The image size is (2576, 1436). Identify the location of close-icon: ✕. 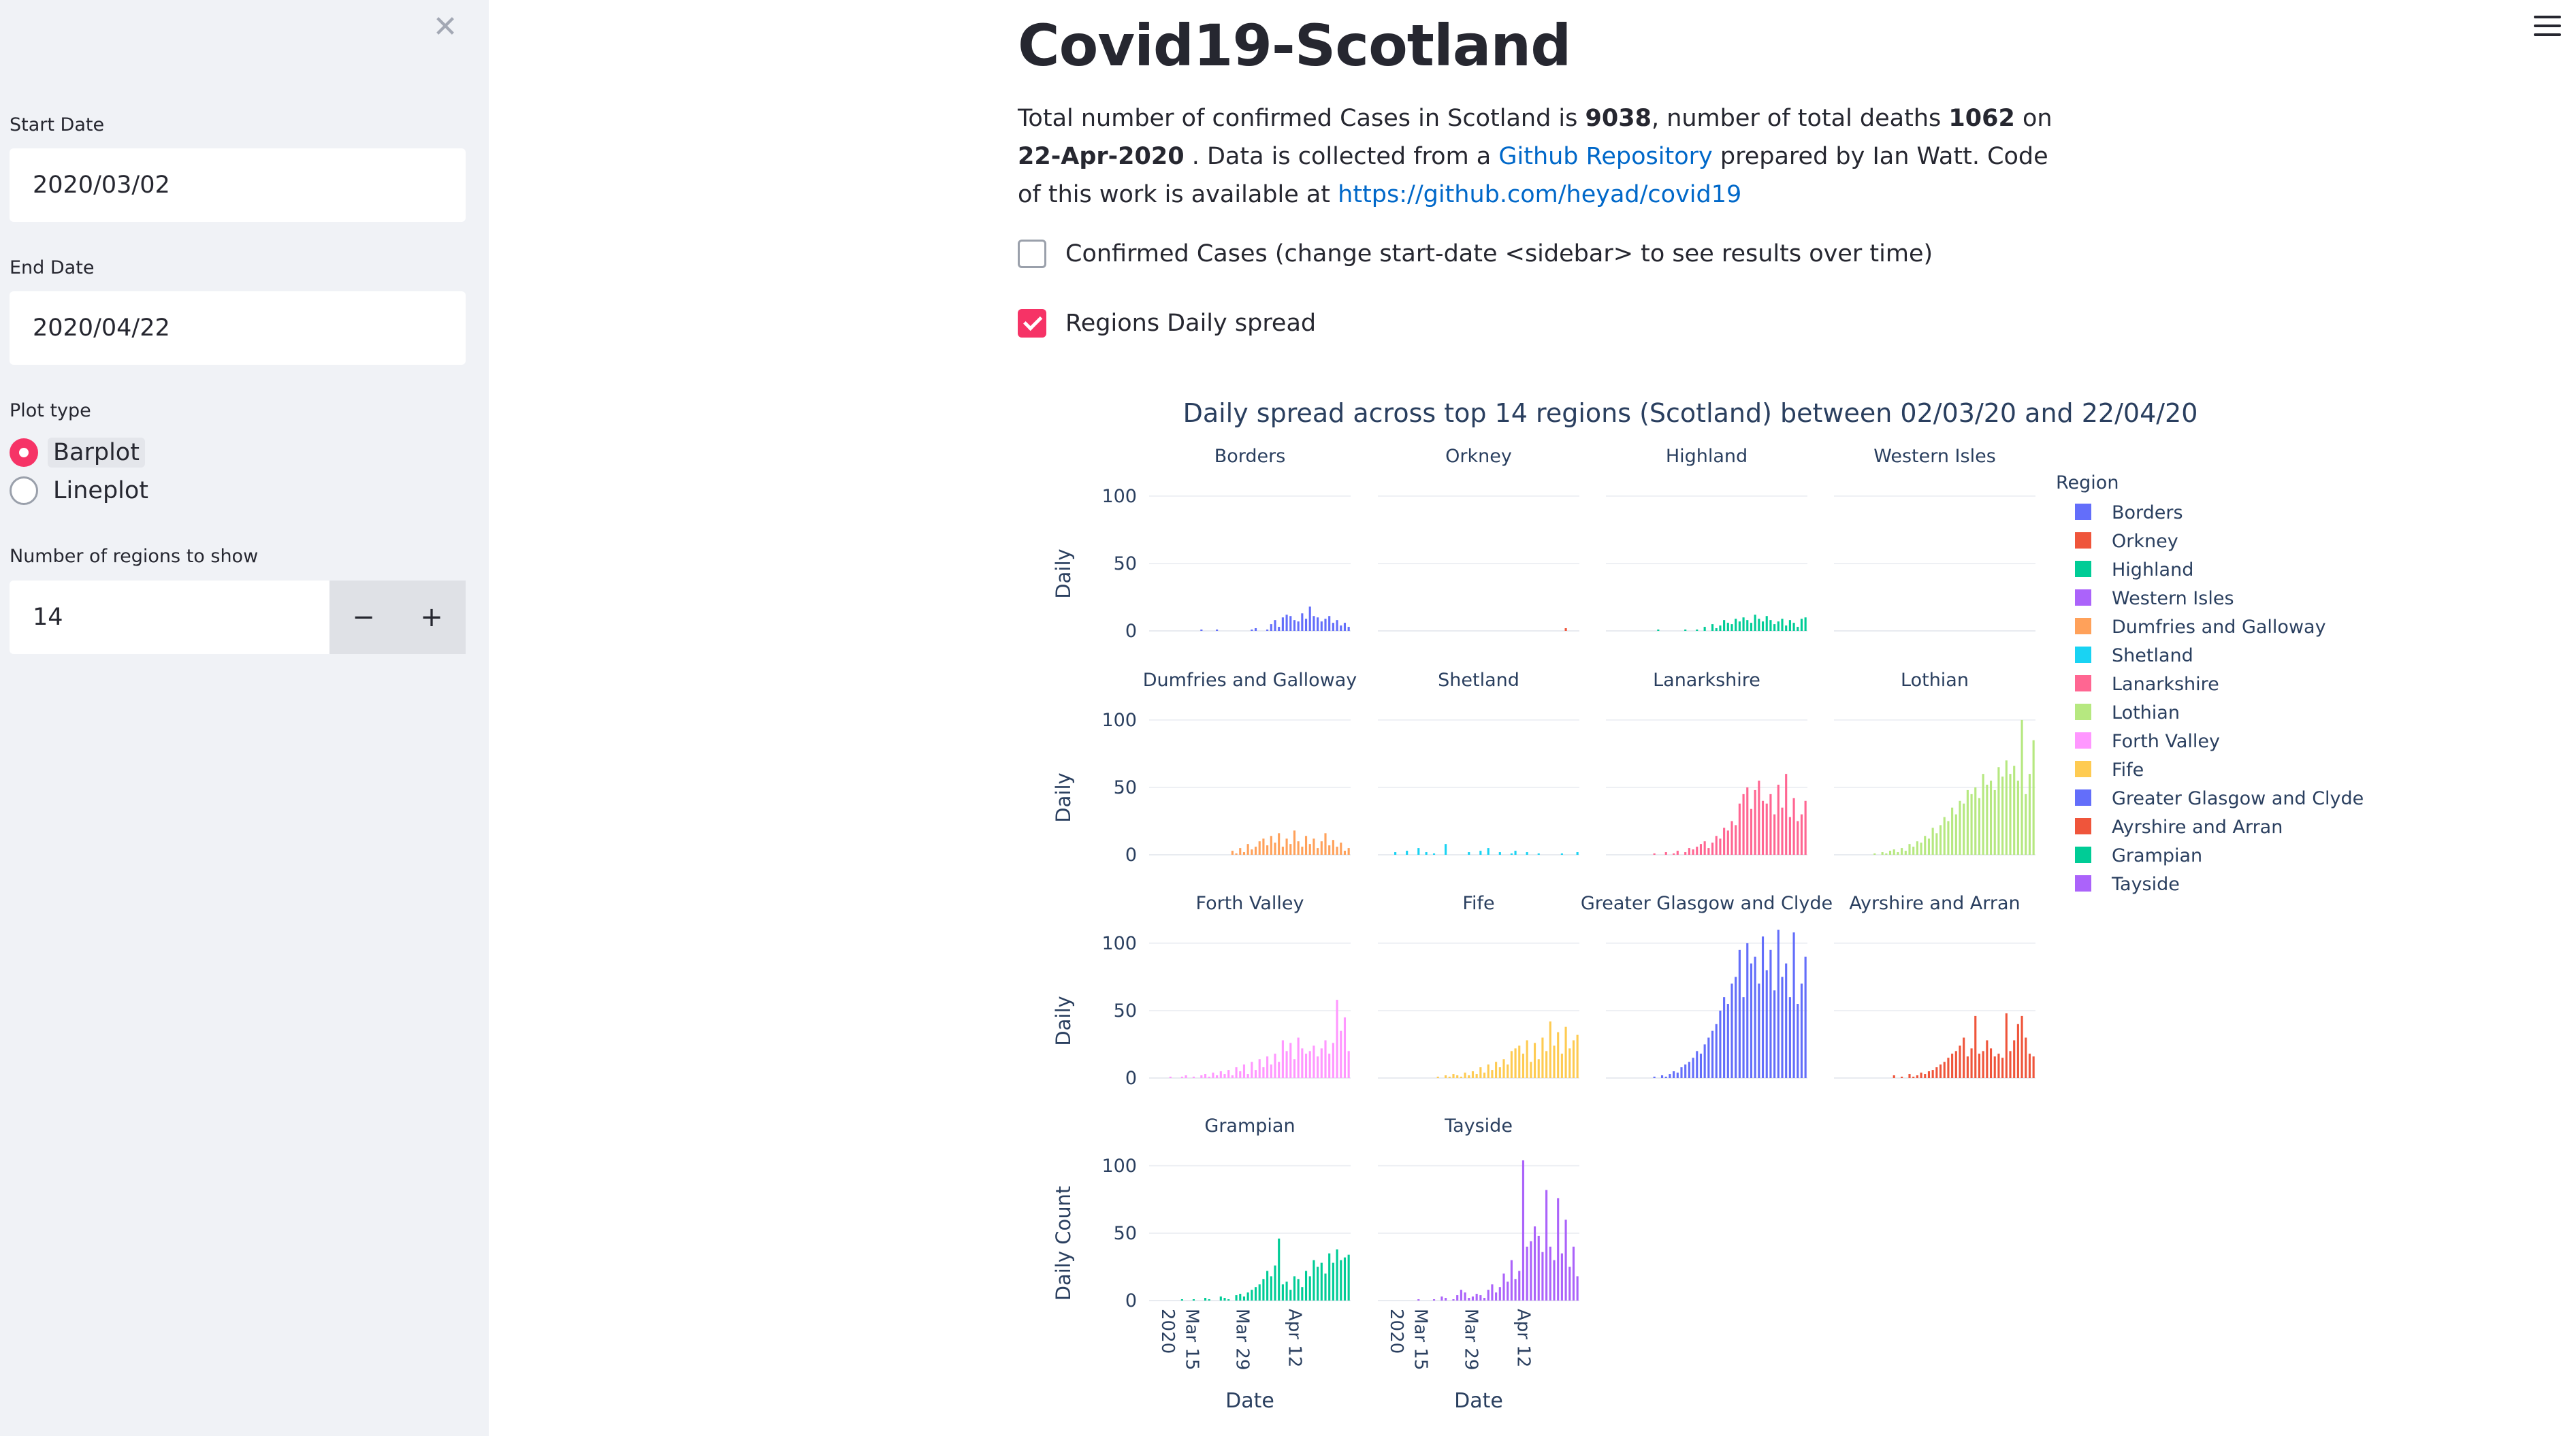
(445, 27).